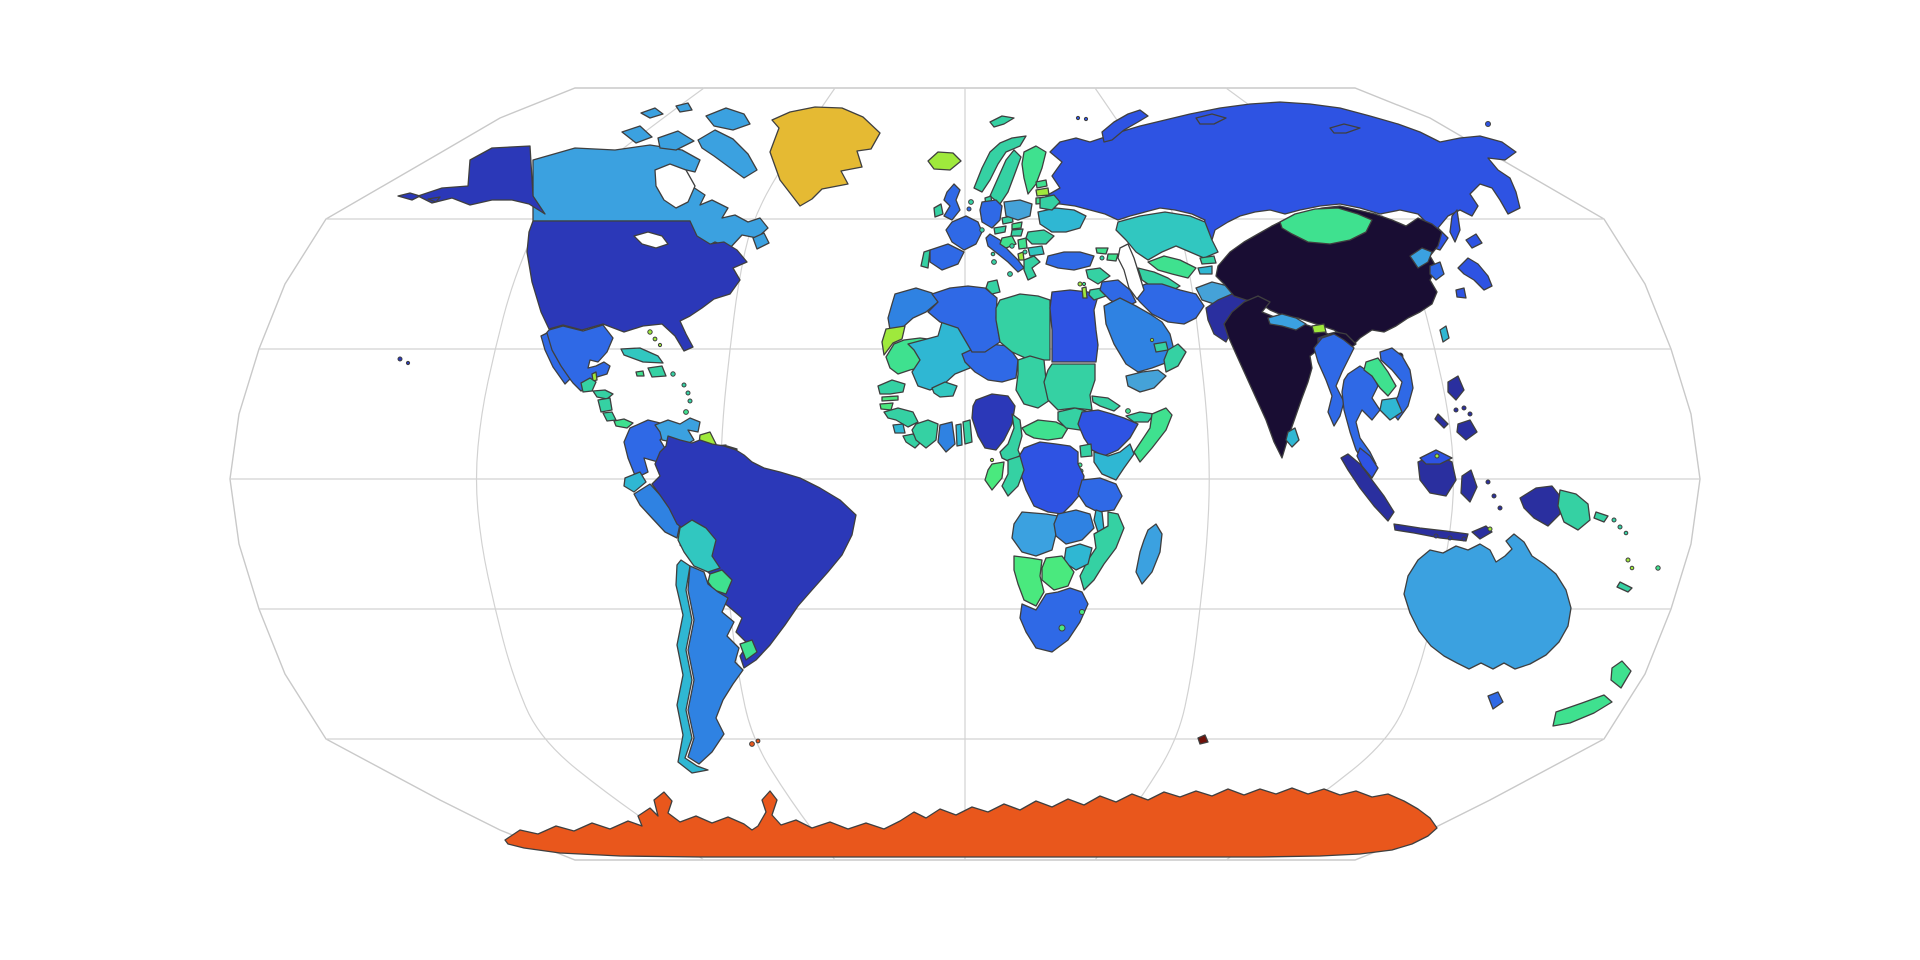 This screenshot has height=960, width=1920. I want to click on country-germany, so click(991, 214).